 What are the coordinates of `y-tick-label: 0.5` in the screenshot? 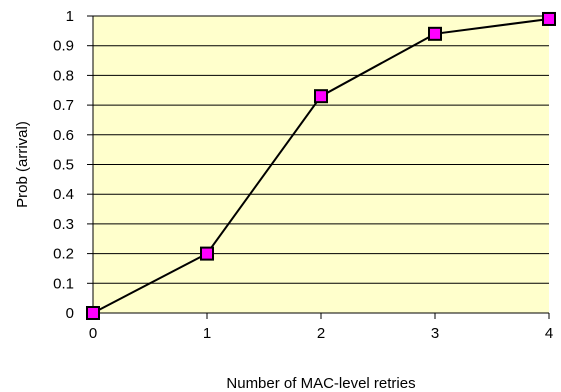 It's located at (63, 165).